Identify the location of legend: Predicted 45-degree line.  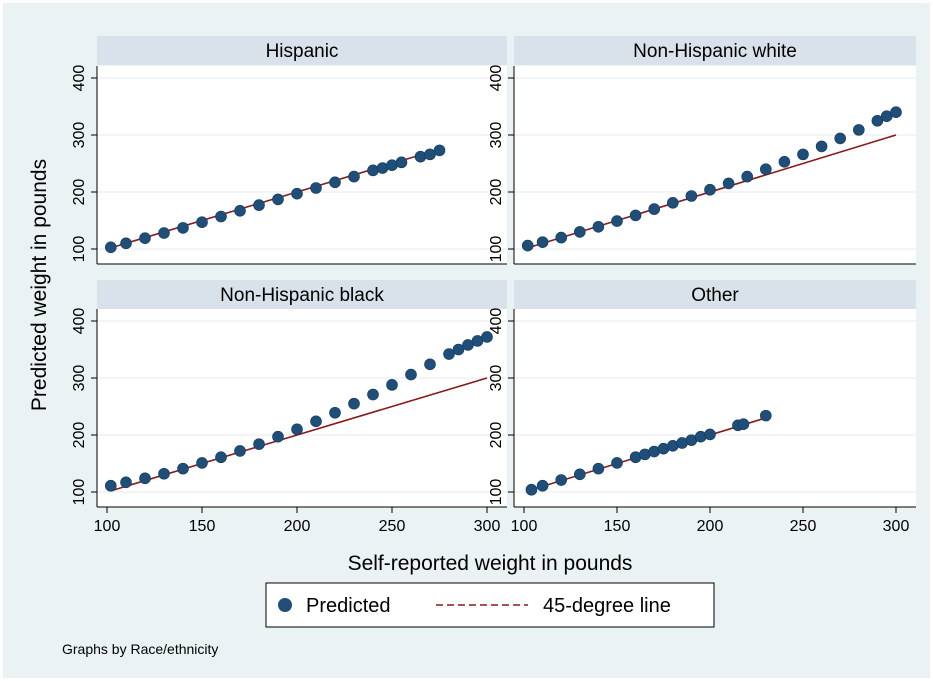
(490, 605).